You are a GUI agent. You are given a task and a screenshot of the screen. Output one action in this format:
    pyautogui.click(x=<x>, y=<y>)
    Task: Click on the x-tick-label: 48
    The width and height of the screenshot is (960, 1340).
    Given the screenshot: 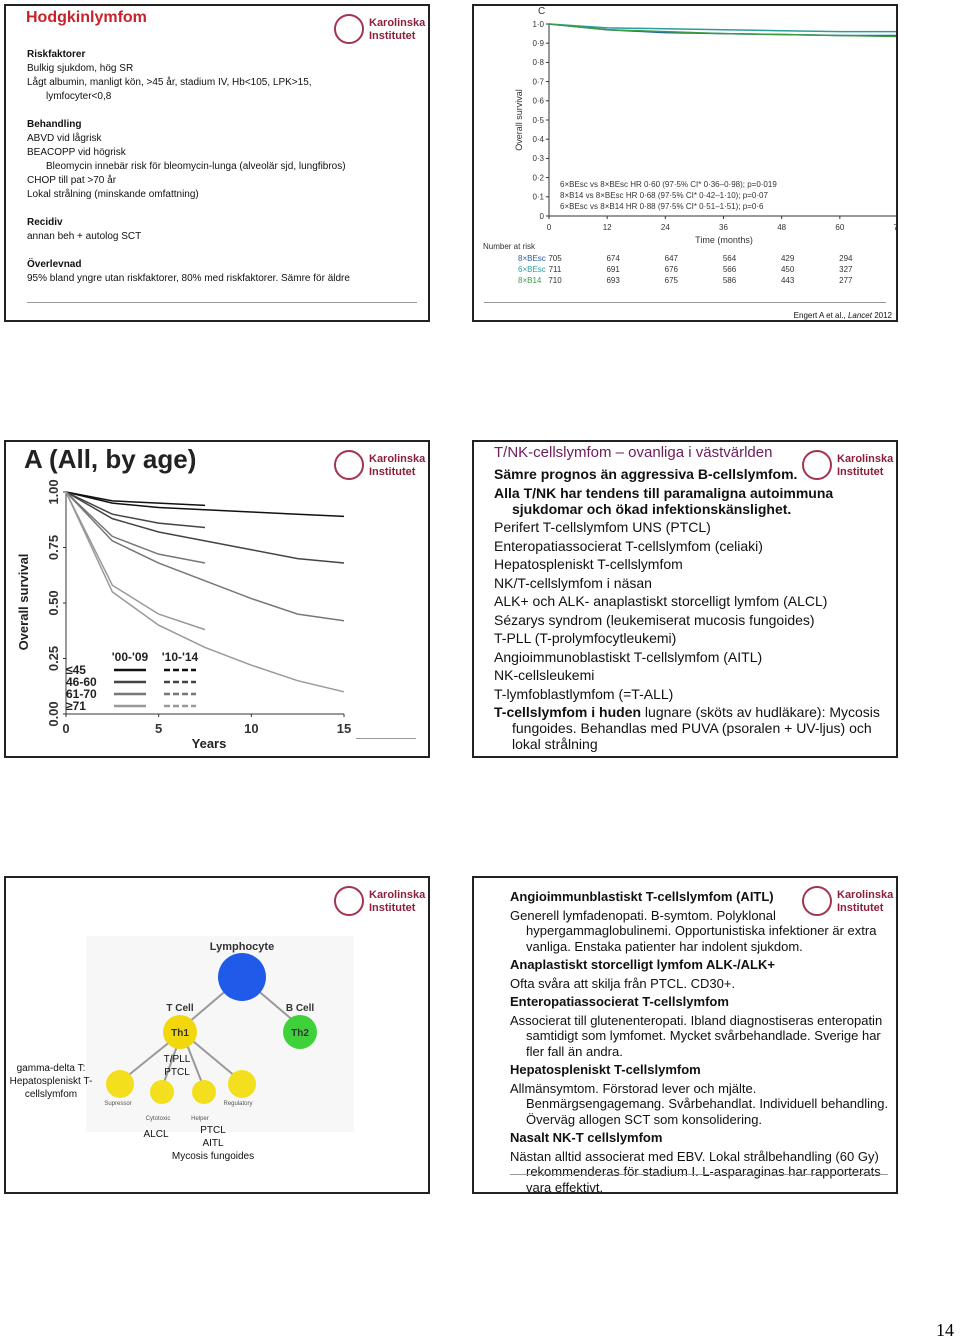 What is the action you would take?
    pyautogui.click(x=781, y=227)
    